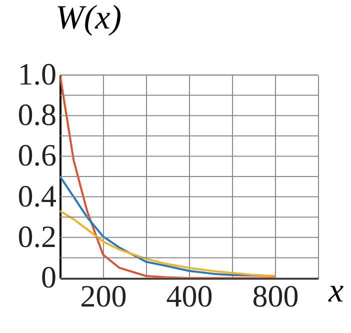  What do you see at coordinates (336, 291) in the screenshot?
I see `x-axis-title: x` at bounding box center [336, 291].